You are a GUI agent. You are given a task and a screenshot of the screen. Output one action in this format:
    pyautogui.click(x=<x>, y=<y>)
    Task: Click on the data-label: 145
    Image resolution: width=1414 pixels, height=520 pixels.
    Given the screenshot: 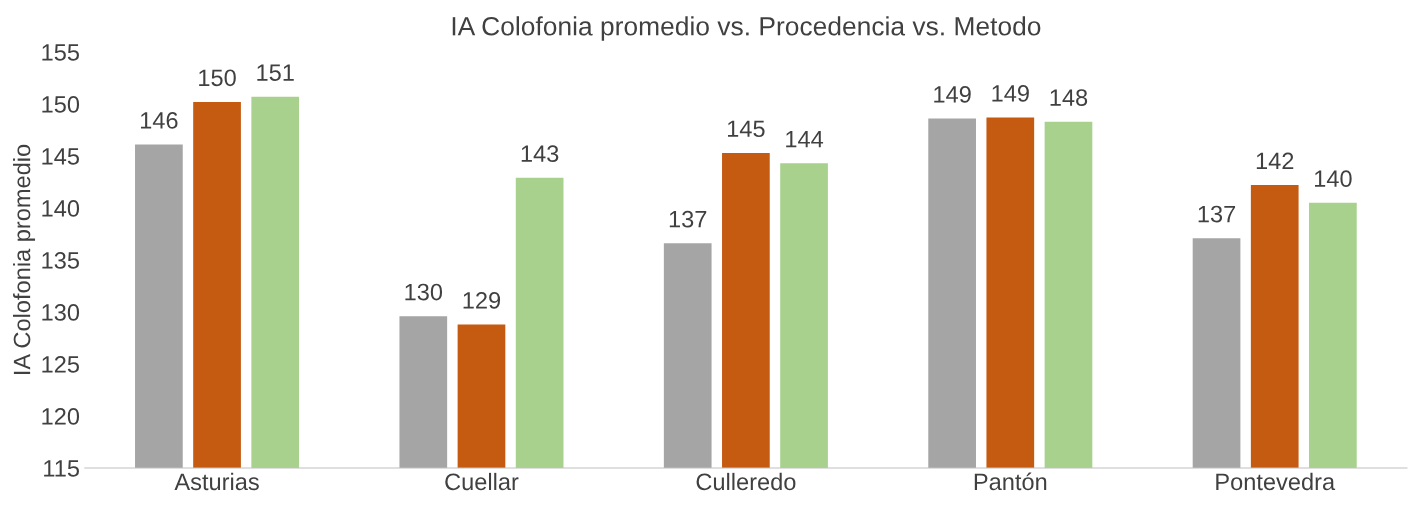 What is the action you would take?
    pyautogui.click(x=746, y=129)
    